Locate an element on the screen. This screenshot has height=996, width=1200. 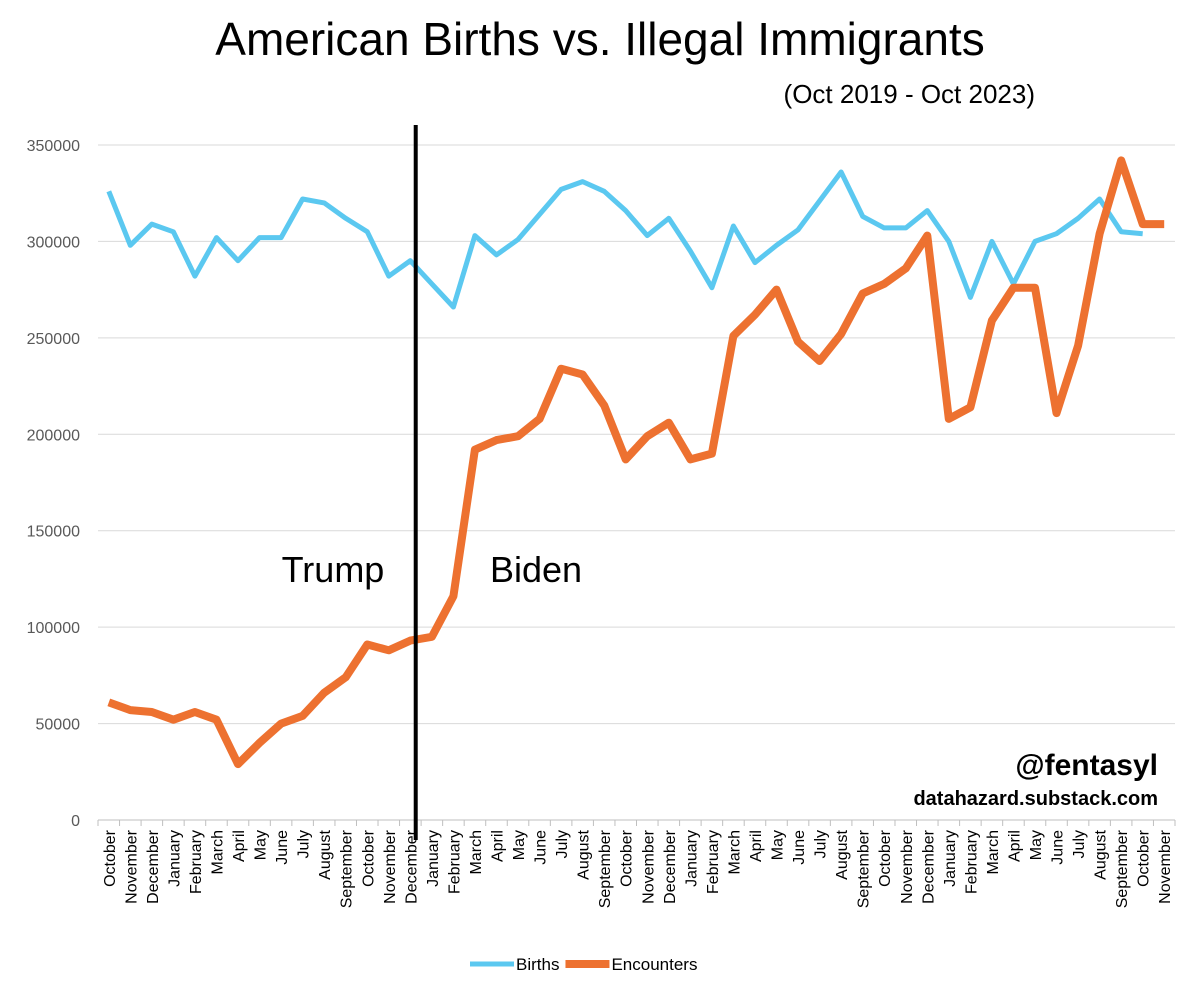
y-tick-label: 250000 is located at coordinates (53, 339).